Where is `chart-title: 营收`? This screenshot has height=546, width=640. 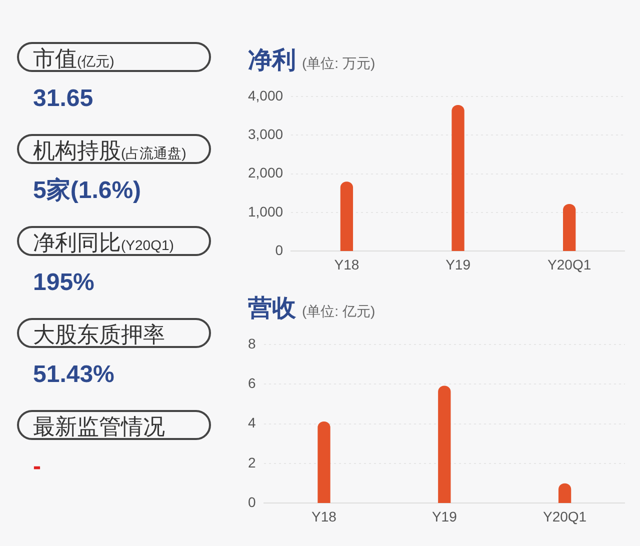 chart-title: 营收 is located at coordinates (272, 308).